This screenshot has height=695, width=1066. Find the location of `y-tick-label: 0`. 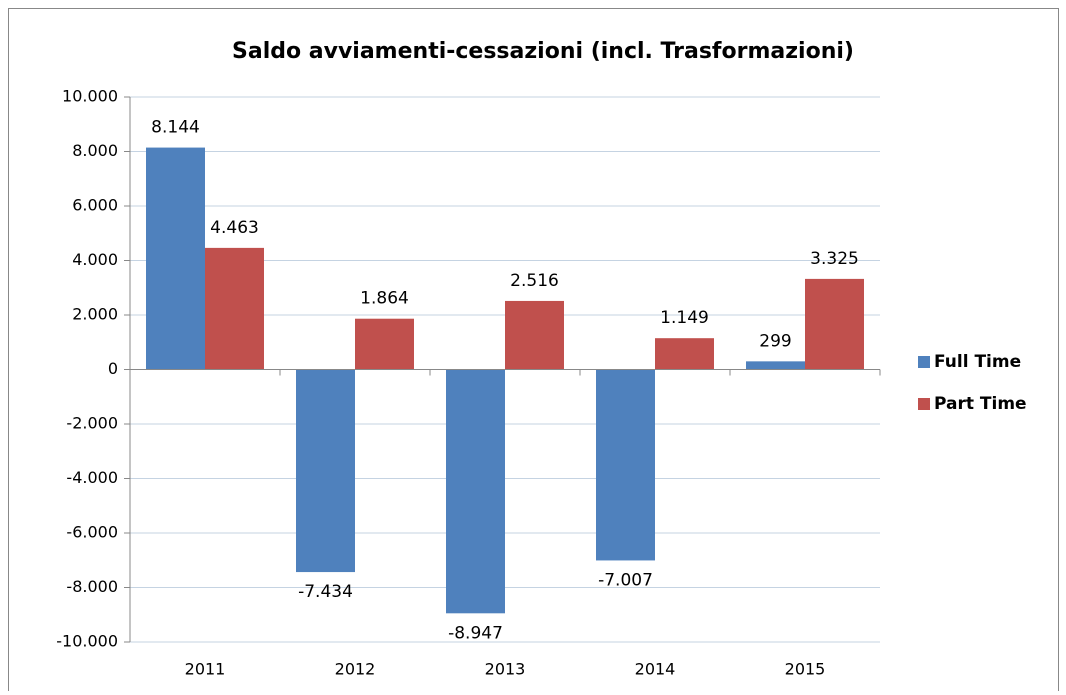

y-tick-label: 0 is located at coordinates (113, 368).